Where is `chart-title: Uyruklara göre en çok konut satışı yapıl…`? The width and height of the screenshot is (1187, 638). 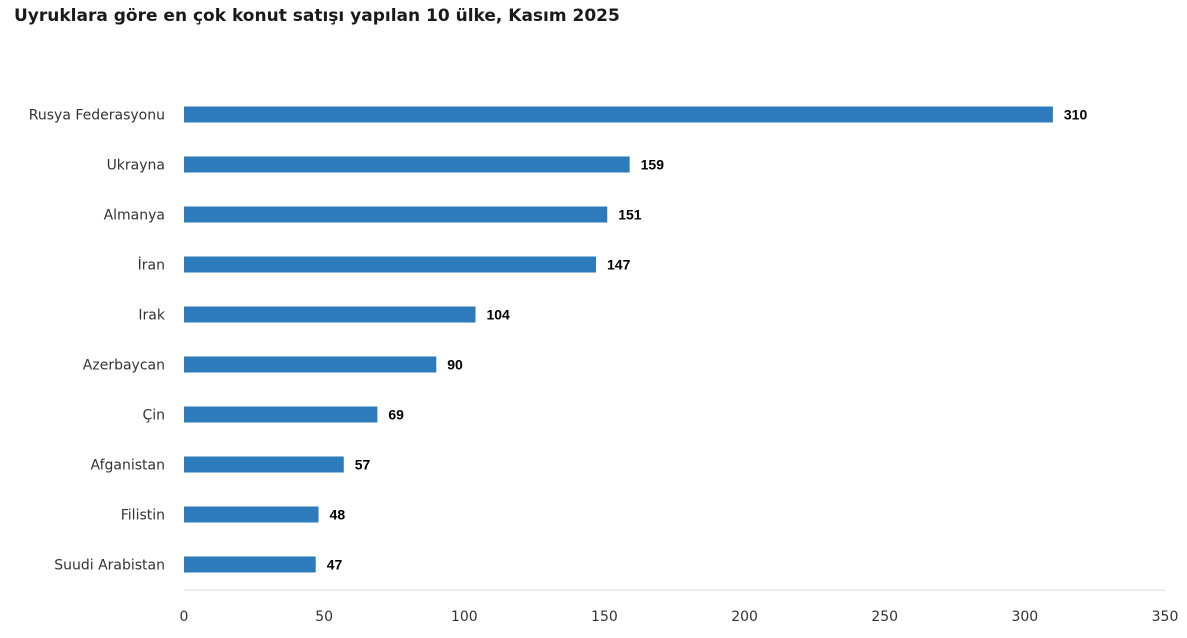
chart-title: Uyruklara göre en çok konut satışı yapıl… is located at coordinates (317, 16).